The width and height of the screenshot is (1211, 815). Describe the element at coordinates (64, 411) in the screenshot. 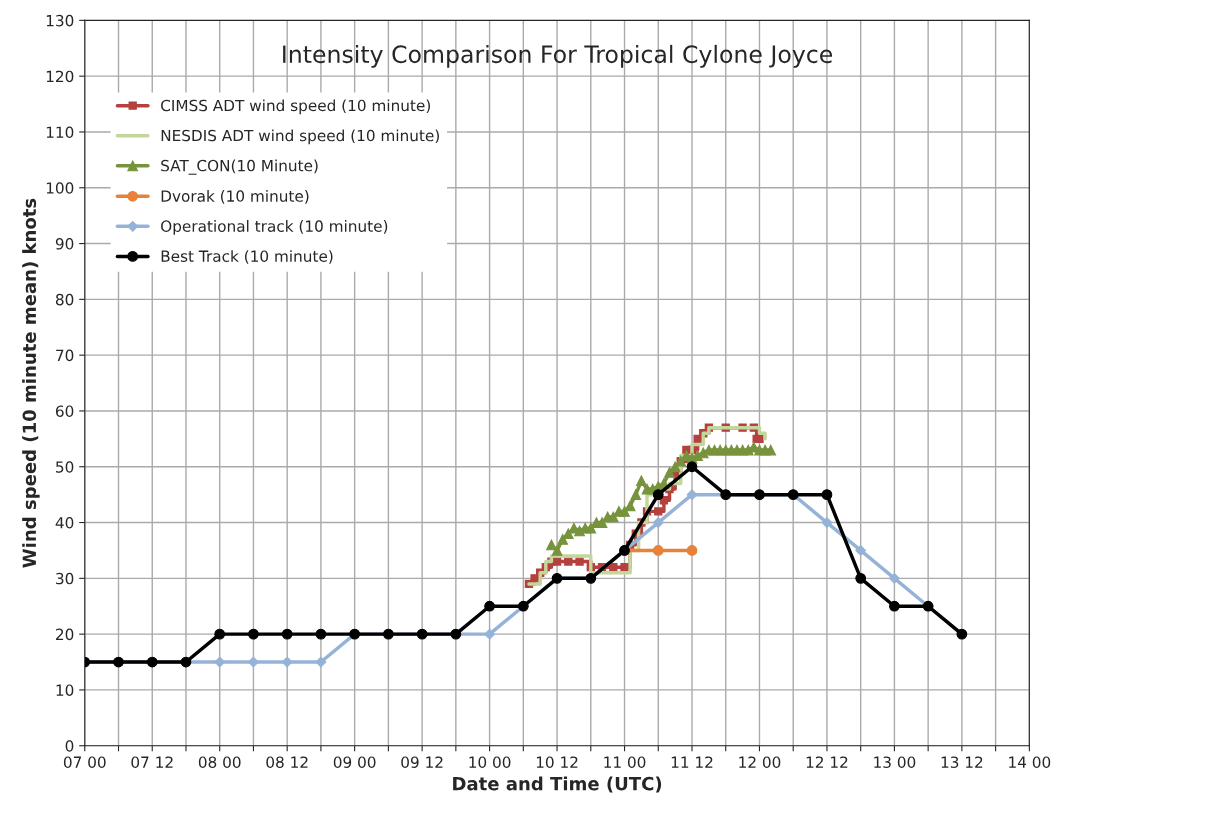

I see `y-tick-label: 60` at that location.